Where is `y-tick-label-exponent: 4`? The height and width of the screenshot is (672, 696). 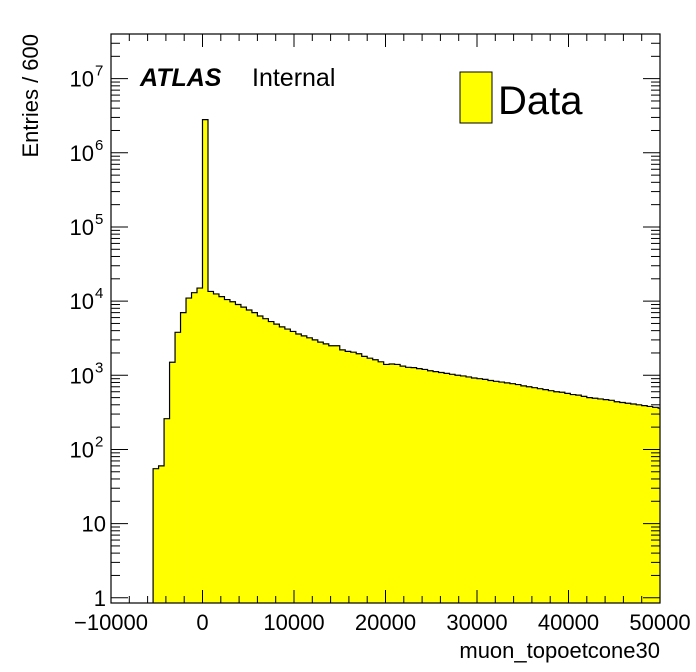 y-tick-label-exponent: 4 is located at coordinates (99, 293).